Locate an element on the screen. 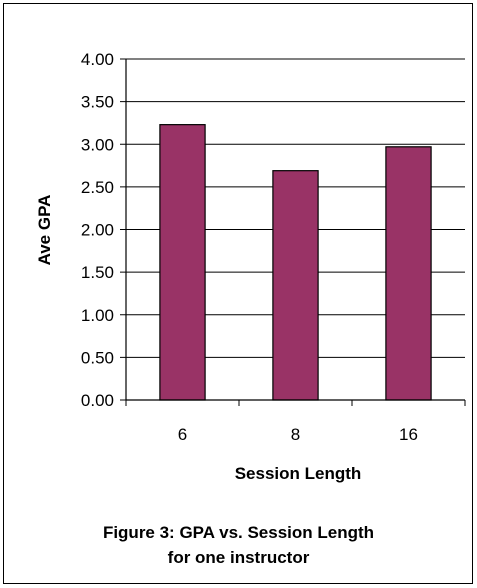 The width and height of the screenshot is (477, 588). caption-line-1: Figure 3: GPA vs. Session Length is located at coordinates (238, 532).